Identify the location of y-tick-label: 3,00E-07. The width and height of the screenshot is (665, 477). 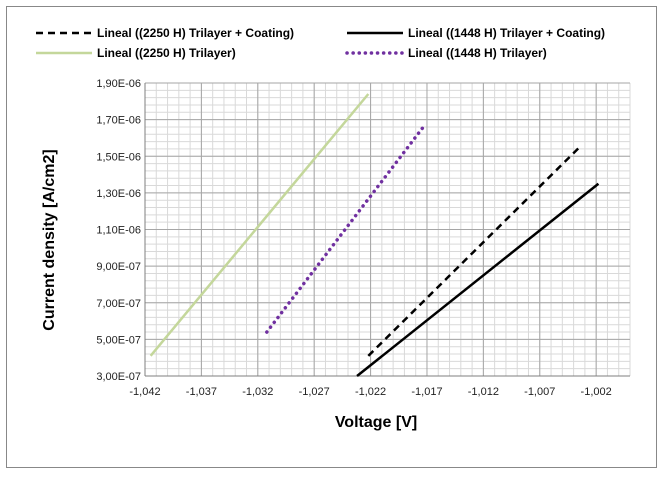
(118, 377).